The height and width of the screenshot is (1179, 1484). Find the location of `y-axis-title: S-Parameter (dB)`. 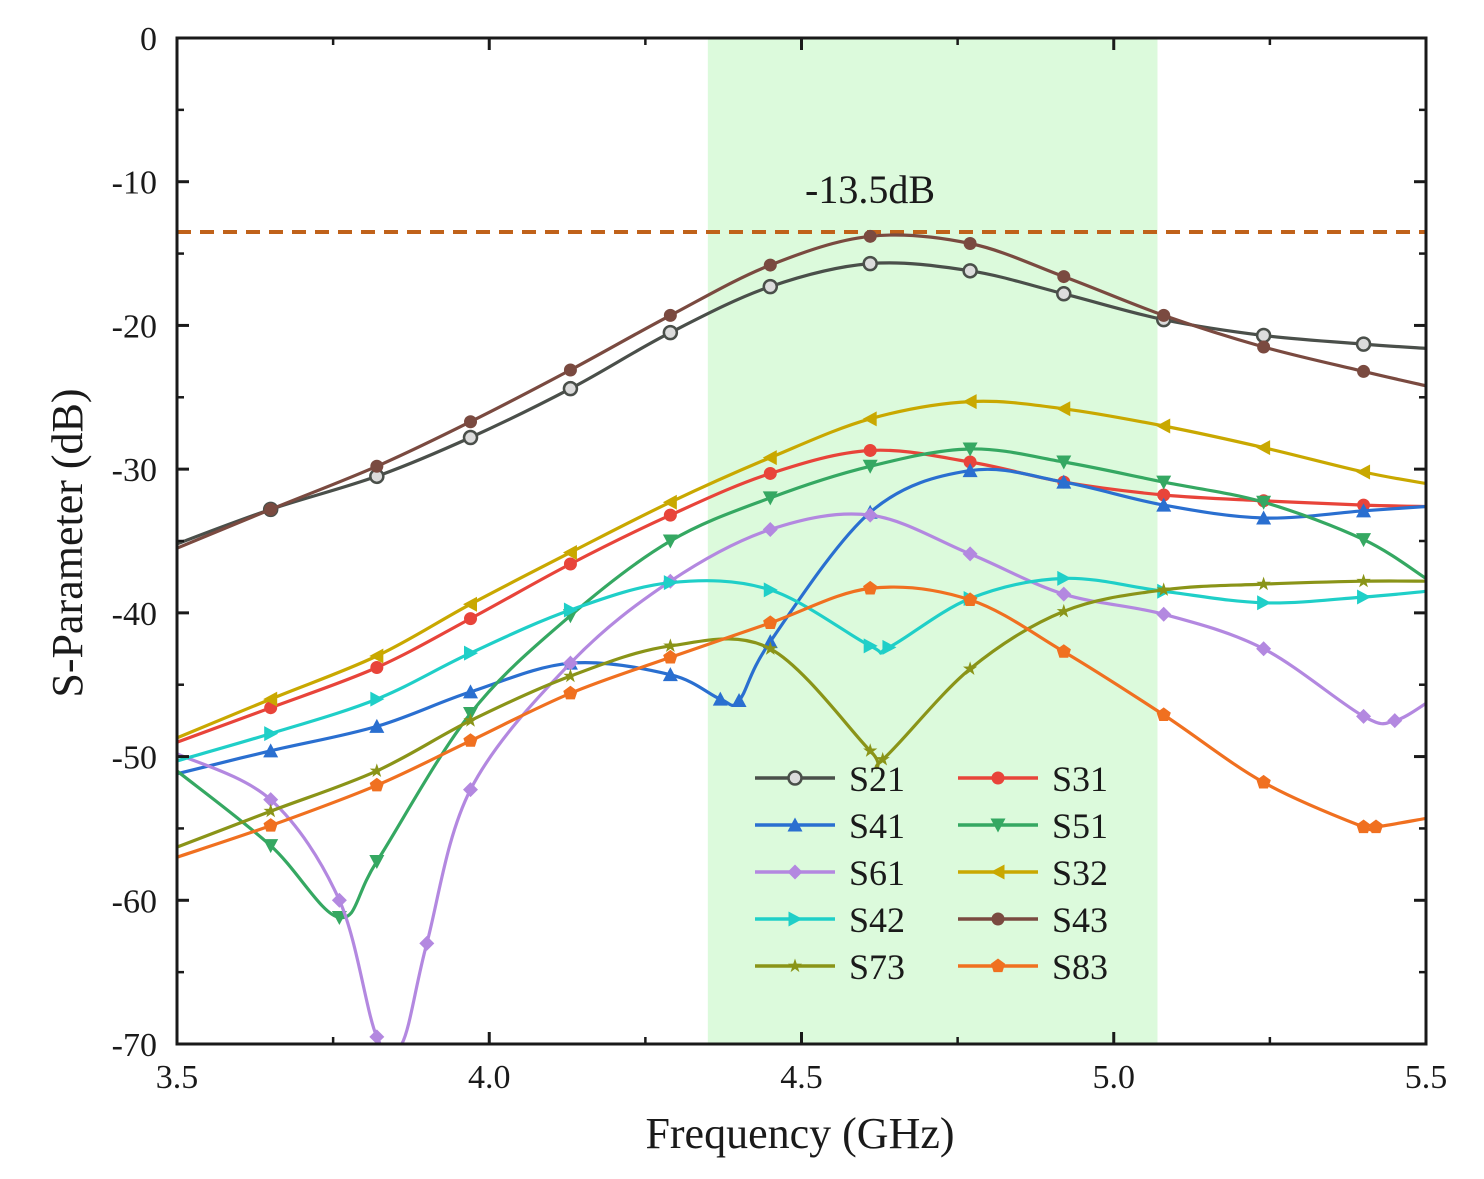

y-axis-title: S-Parameter (dB) is located at coordinates (67, 542).